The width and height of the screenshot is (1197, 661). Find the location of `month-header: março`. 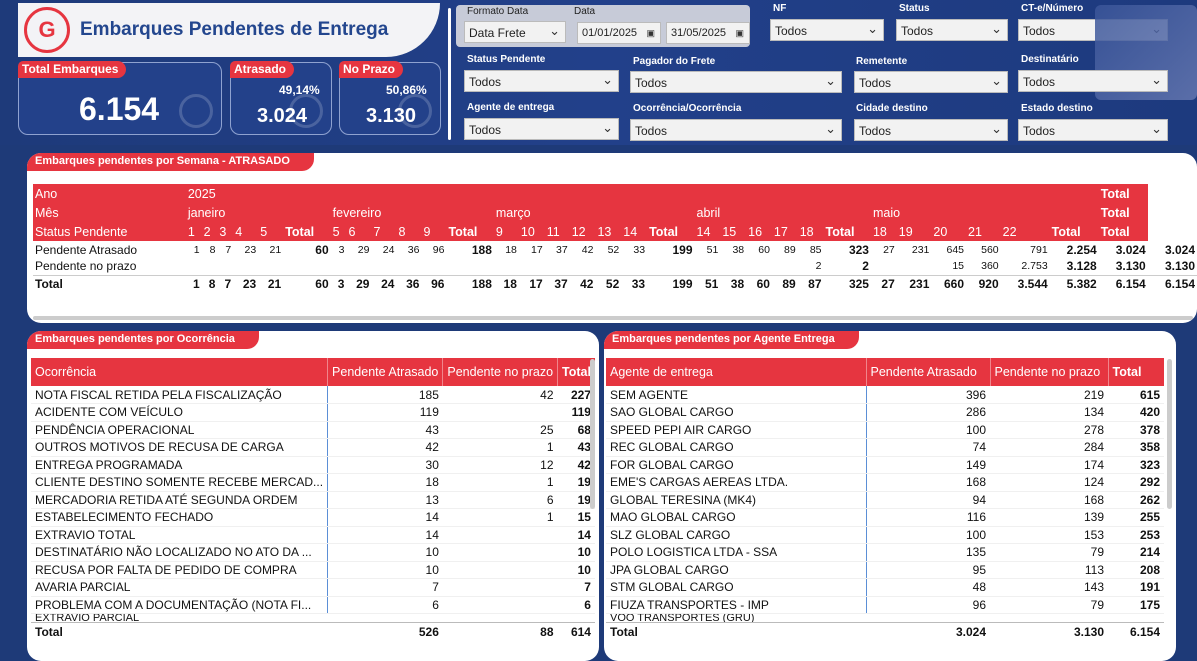

month-header: março is located at coordinates (594, 212).